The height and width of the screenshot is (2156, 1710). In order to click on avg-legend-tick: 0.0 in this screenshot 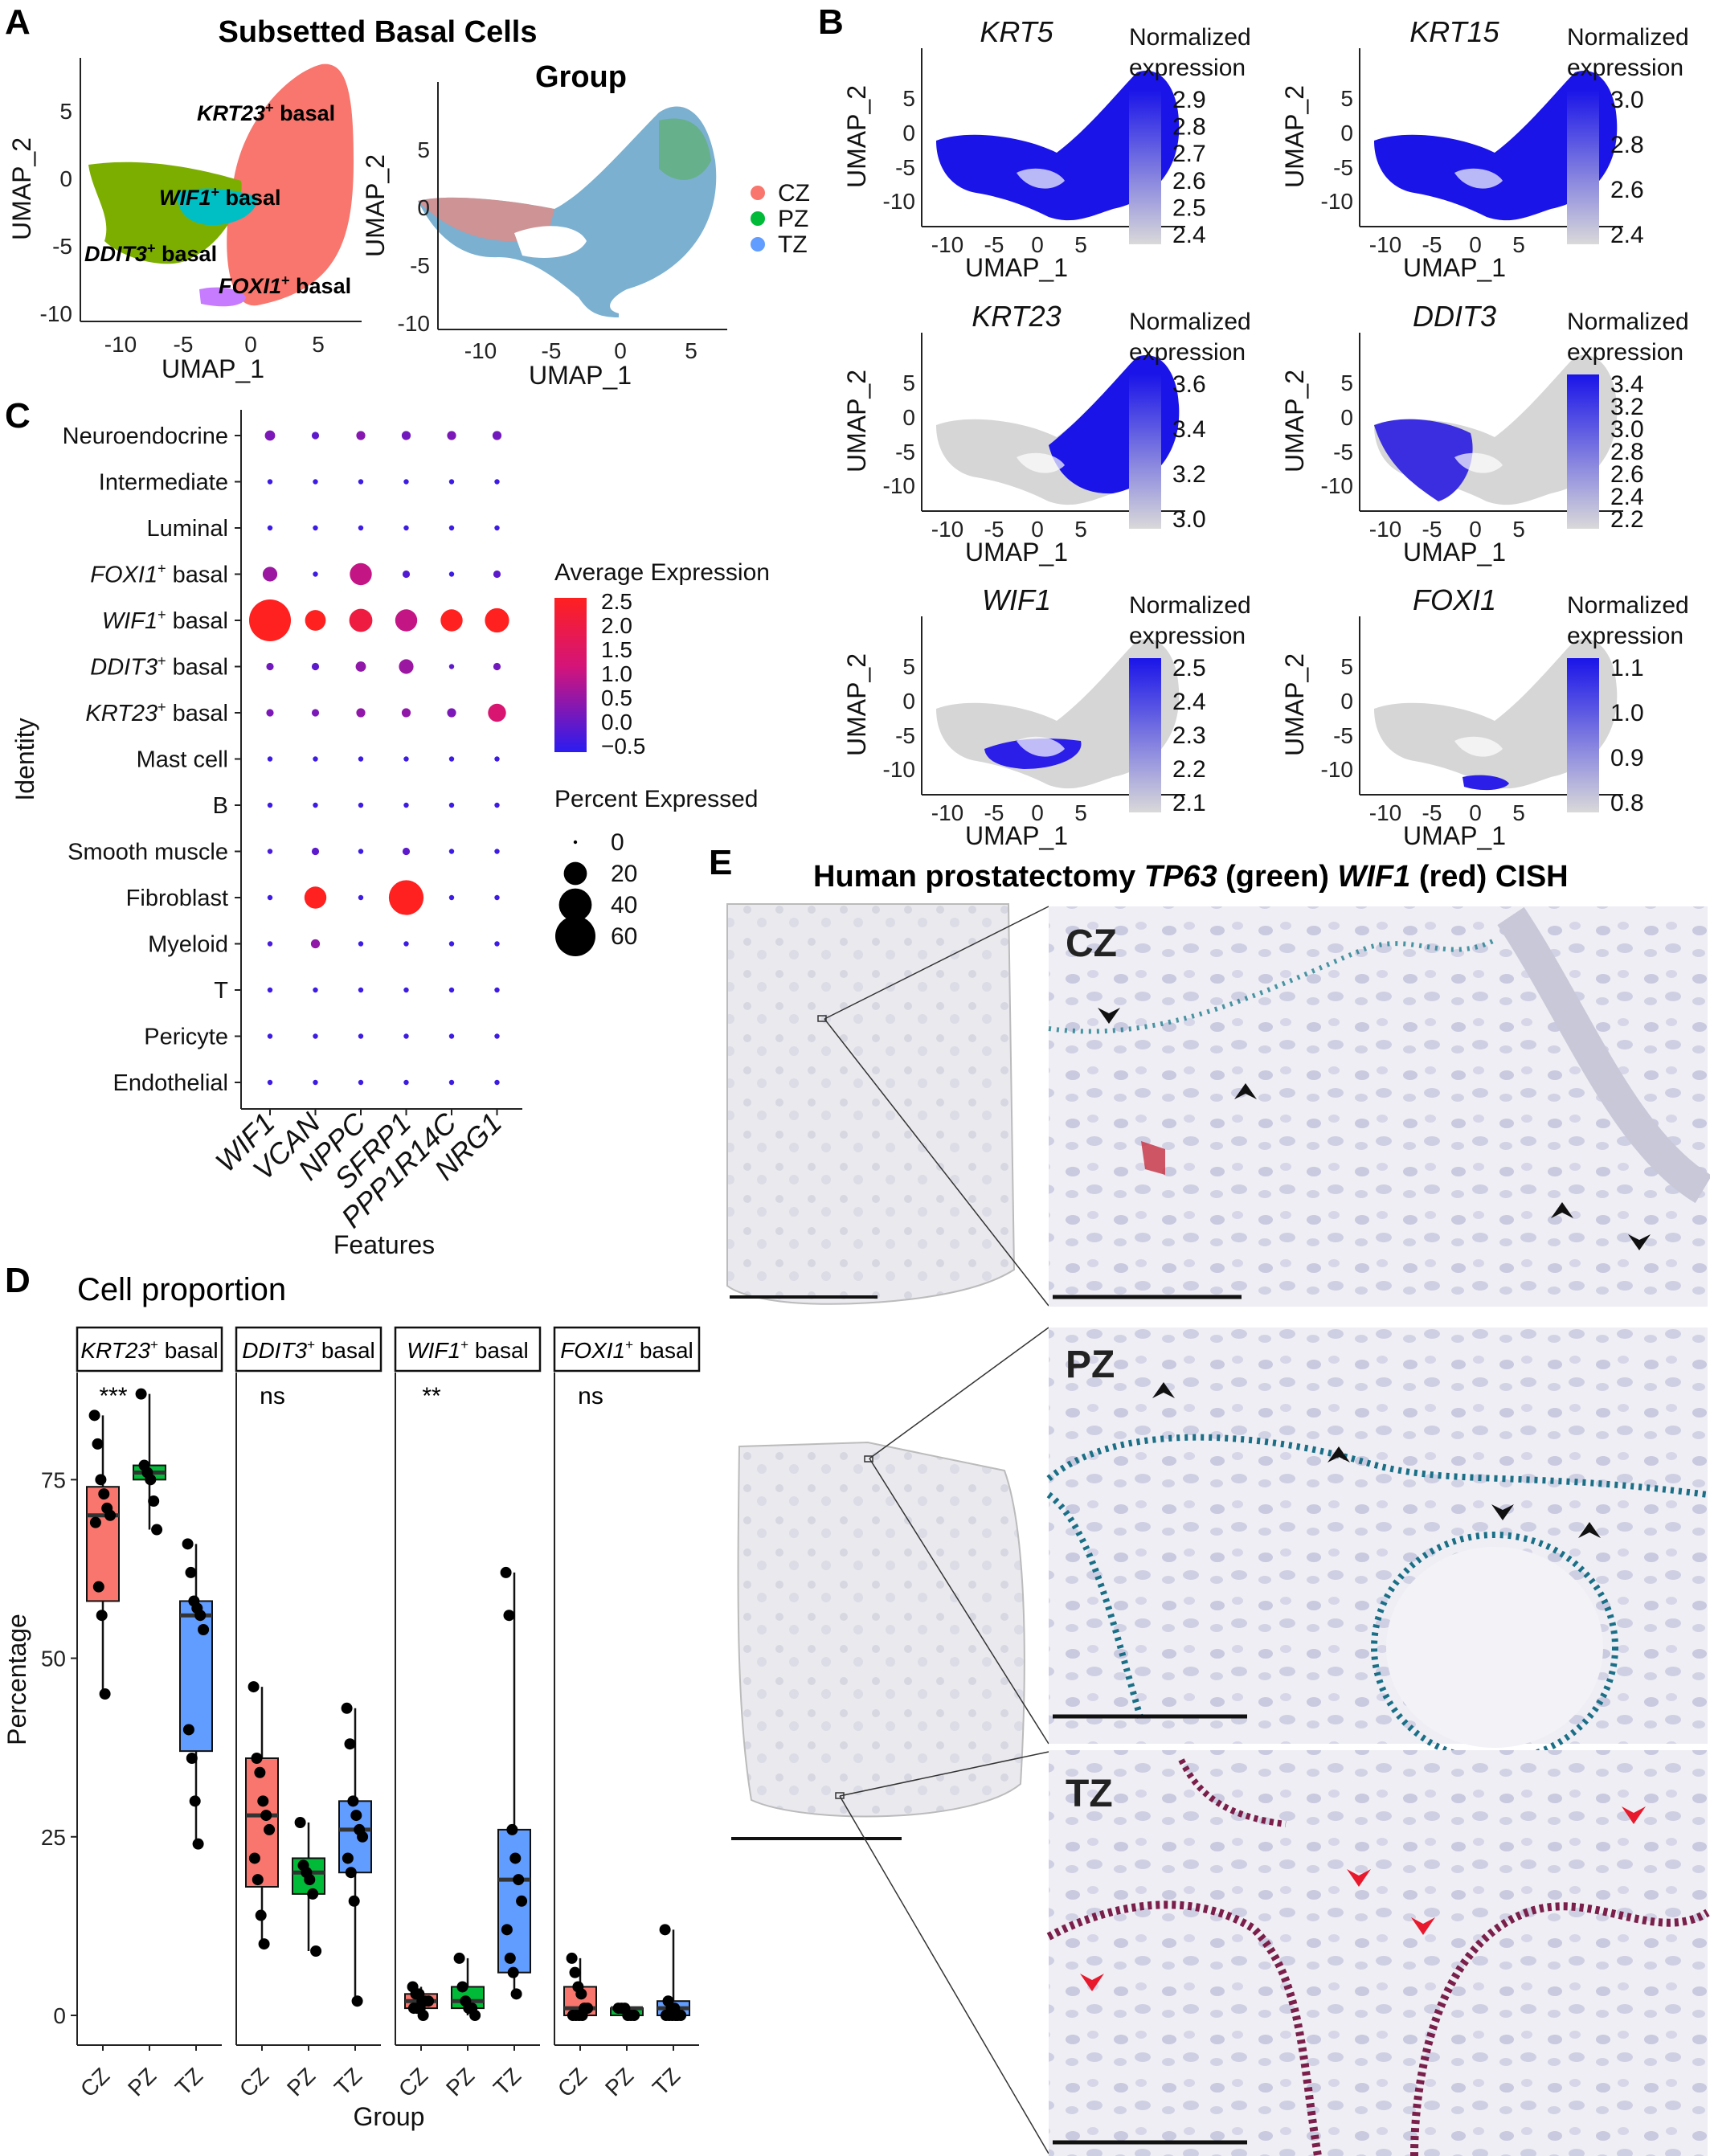, I will do `click(617, 722)`.